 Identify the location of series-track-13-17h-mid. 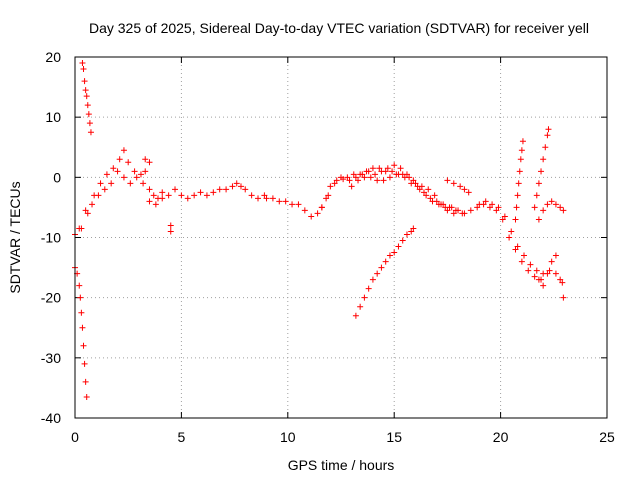
(402, 194).